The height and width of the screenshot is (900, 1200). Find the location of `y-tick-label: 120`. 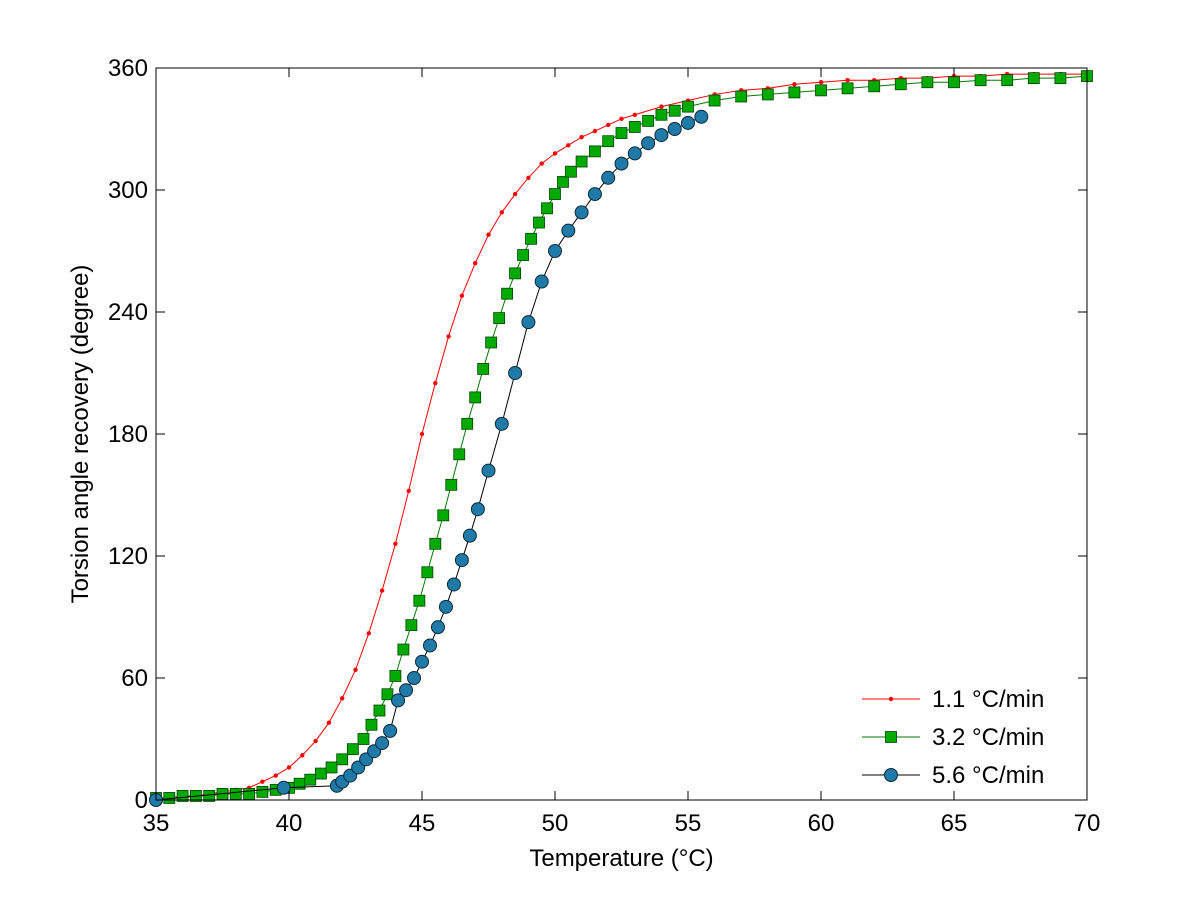

y-tick-label: 120 is located at coordinates (128, 556).